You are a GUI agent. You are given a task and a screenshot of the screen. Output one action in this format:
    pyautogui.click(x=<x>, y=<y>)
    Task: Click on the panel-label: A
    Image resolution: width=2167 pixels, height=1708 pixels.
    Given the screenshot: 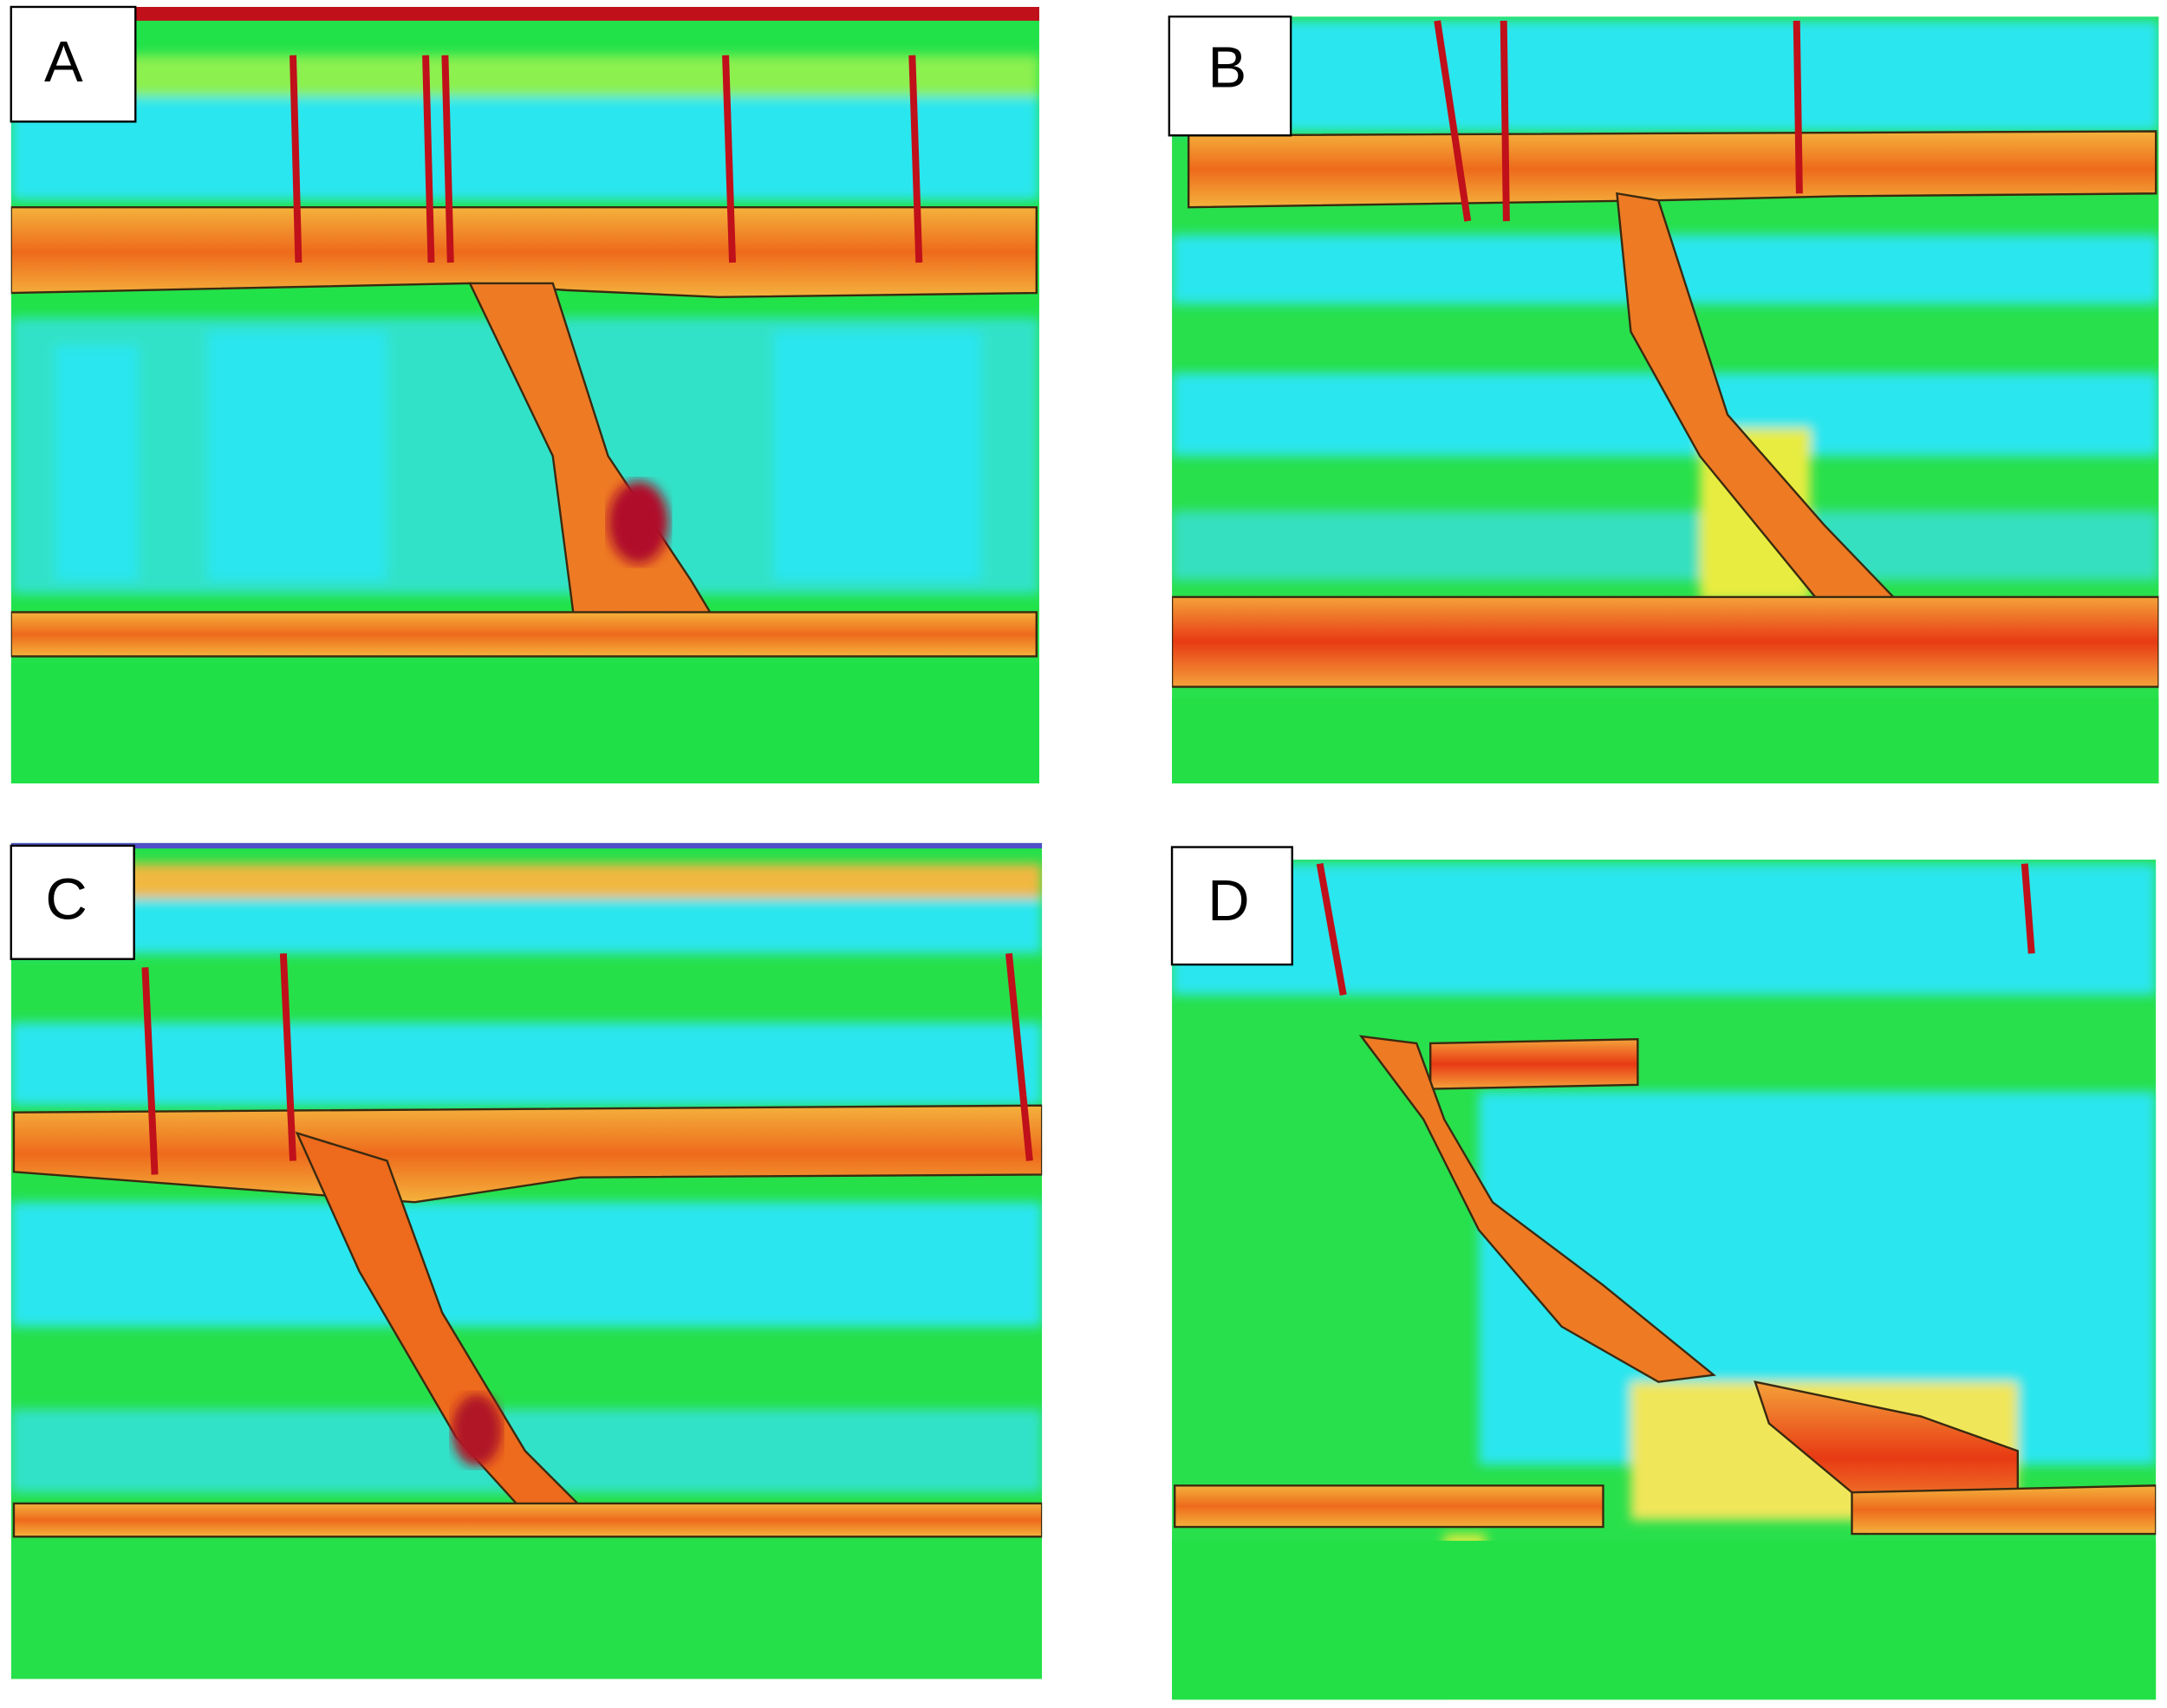 What is the action you would take?
    pyautogui.click(x=64, y=61)
    